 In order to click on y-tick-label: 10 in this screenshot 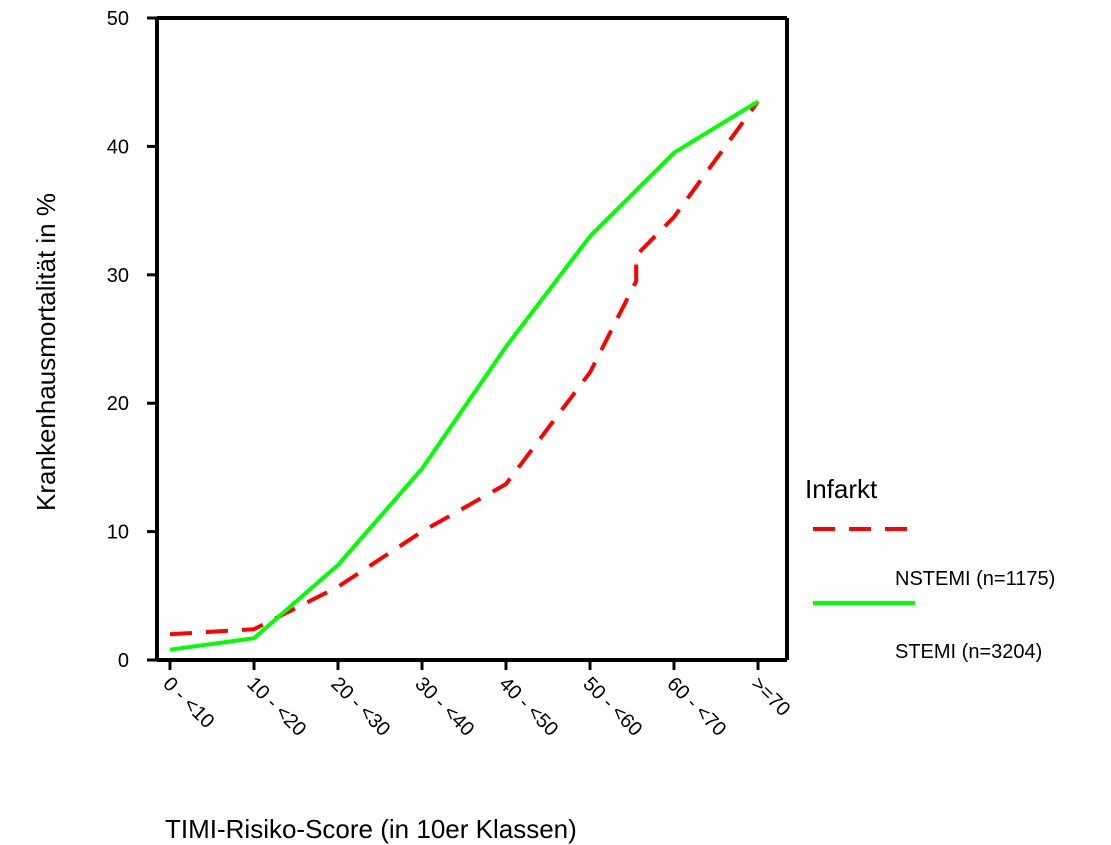, I will do `click(118, 533)`.